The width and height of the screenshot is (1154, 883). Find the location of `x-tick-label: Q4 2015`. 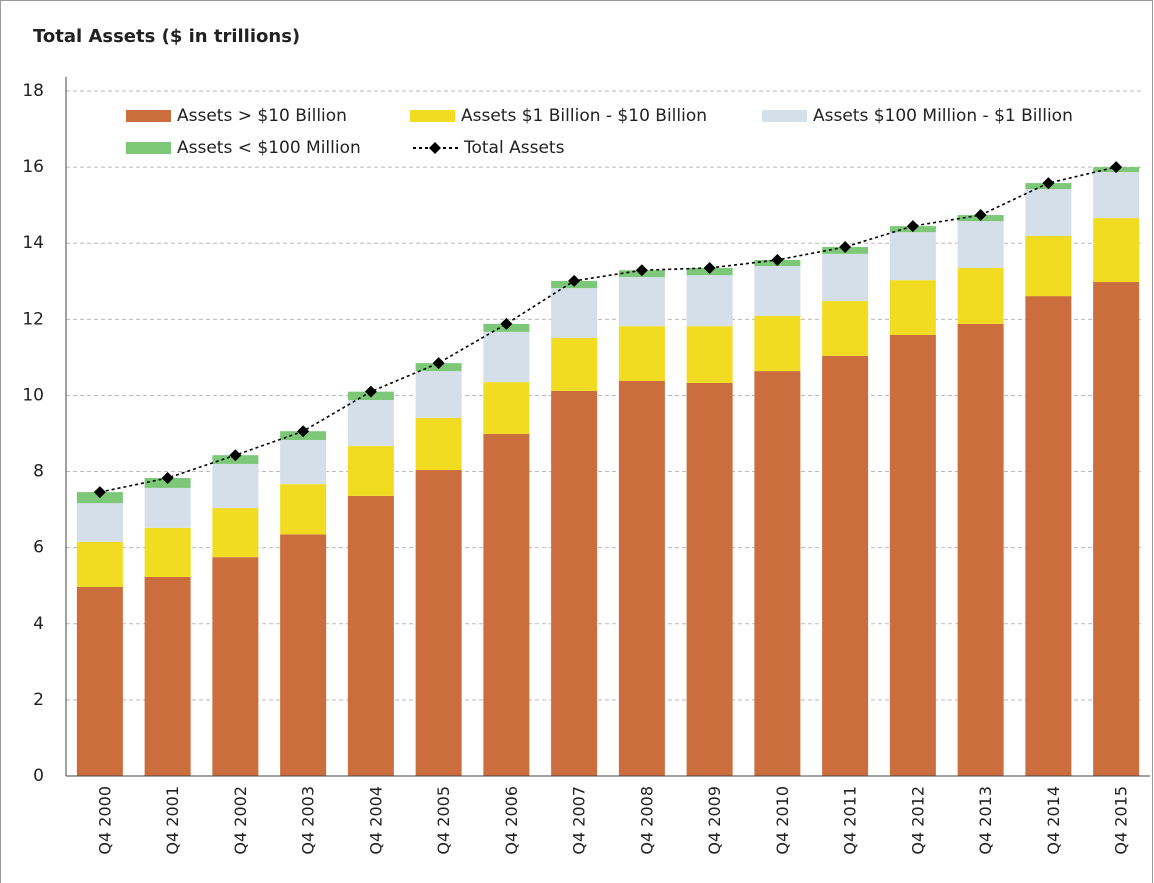

x-tick-label: Q4 2015 is located at coordinates (1121, 820).